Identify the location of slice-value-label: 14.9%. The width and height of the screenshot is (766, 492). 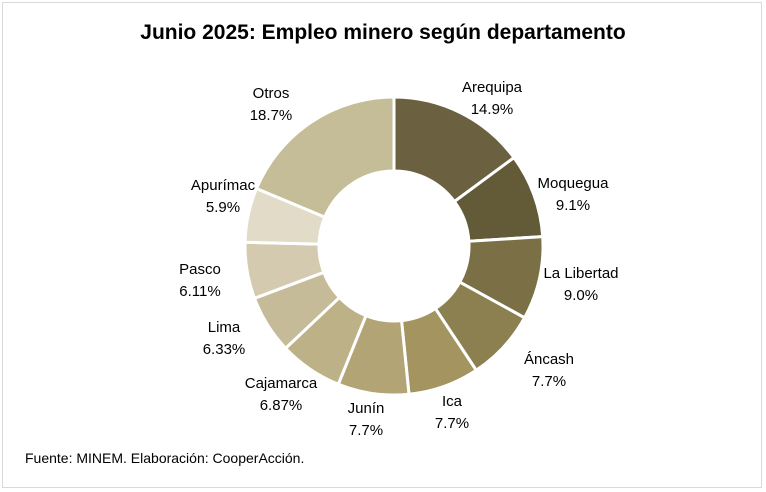
(492, 109).